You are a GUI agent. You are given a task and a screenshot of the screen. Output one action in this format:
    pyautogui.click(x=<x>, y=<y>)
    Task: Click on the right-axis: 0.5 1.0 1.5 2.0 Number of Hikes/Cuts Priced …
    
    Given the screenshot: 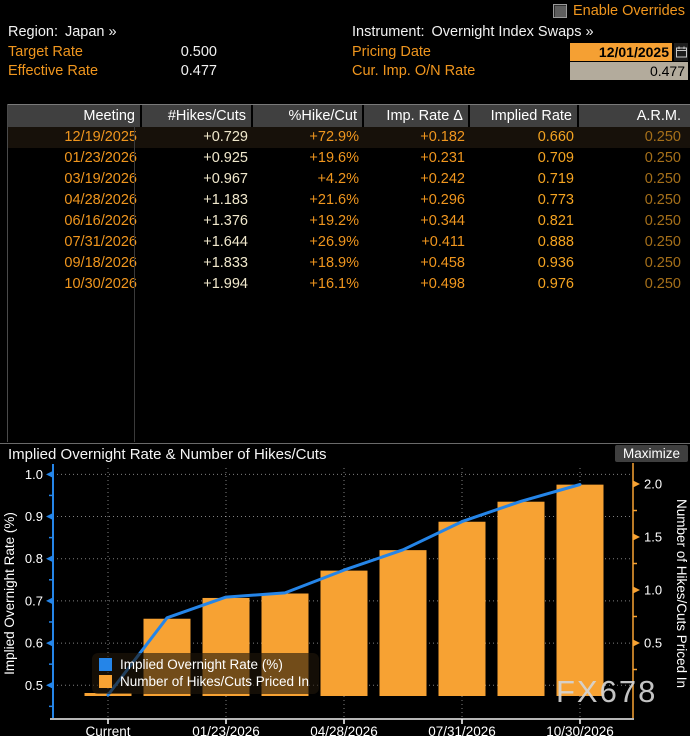 What is the action you would take?
    pyautogui.click(x=660, y=591)
    